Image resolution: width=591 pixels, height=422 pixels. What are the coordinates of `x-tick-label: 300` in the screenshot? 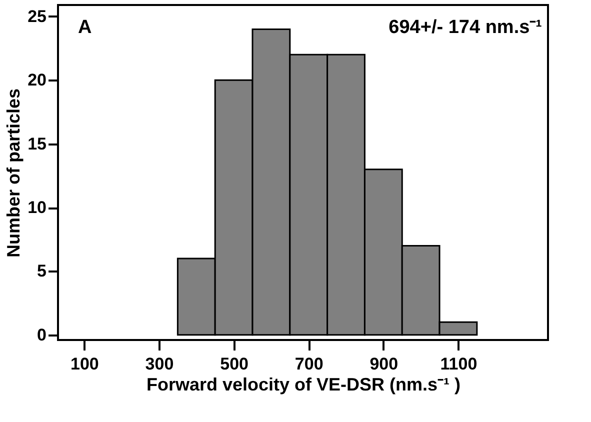 It's located at (159, 364).